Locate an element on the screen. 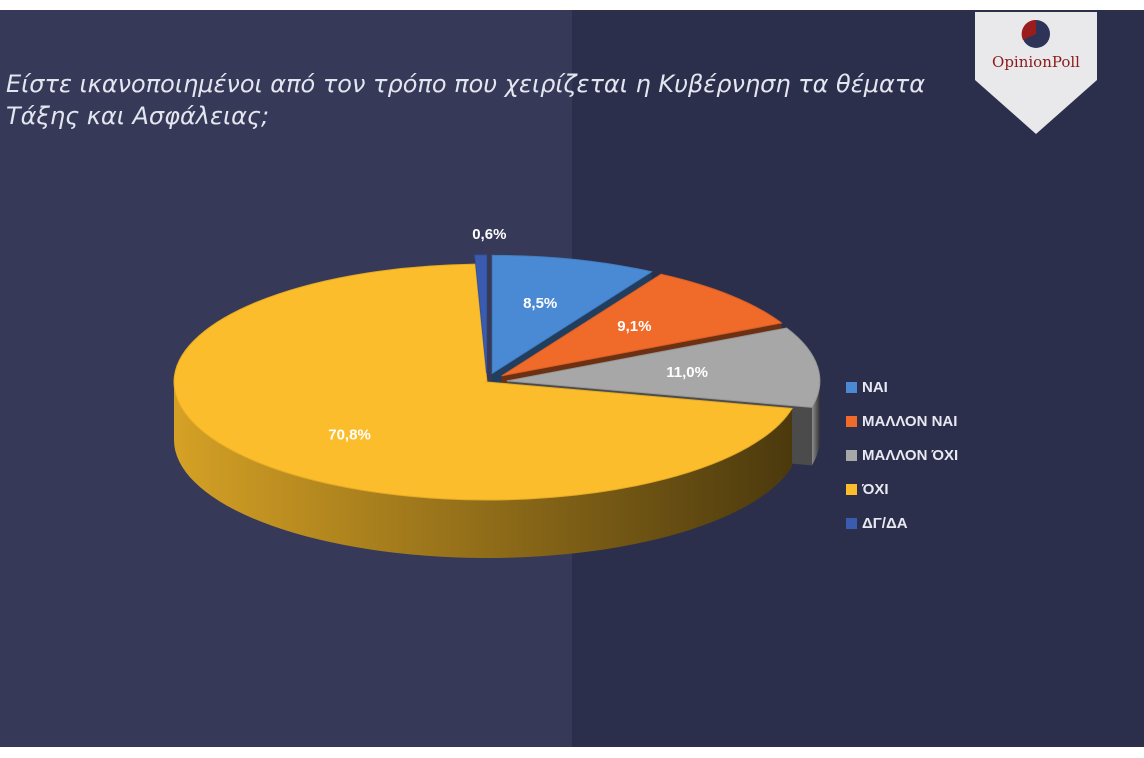 This screenshot has height=758, width=1144. legend-label: ΜΑΛΛΟΝ ΌΧΙ is located at coordinates (910, 455).